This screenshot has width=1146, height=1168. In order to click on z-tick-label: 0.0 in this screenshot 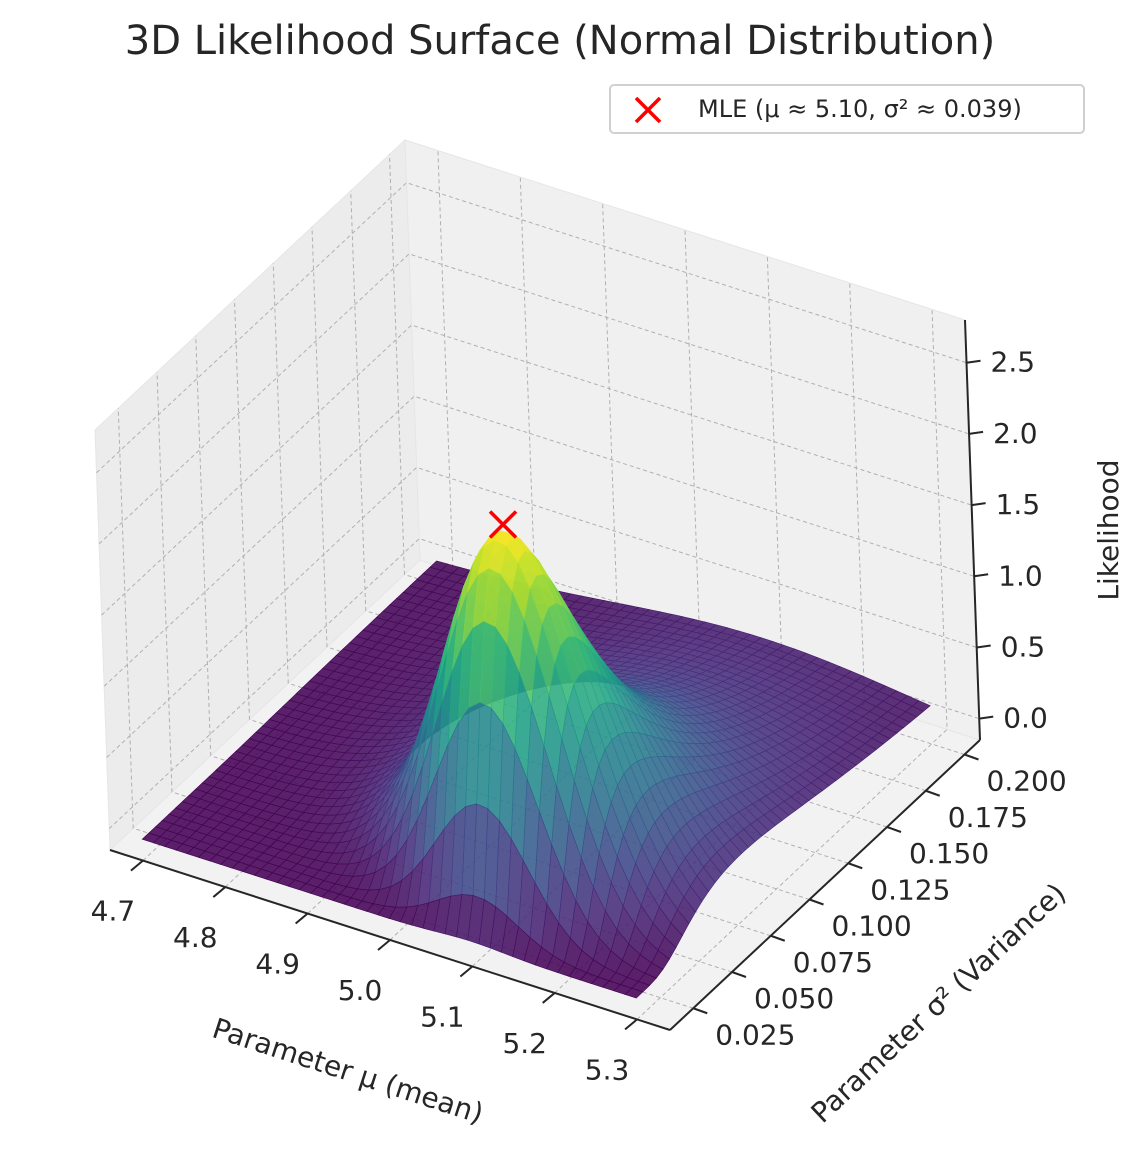, I will do `click(1025, 718)`.